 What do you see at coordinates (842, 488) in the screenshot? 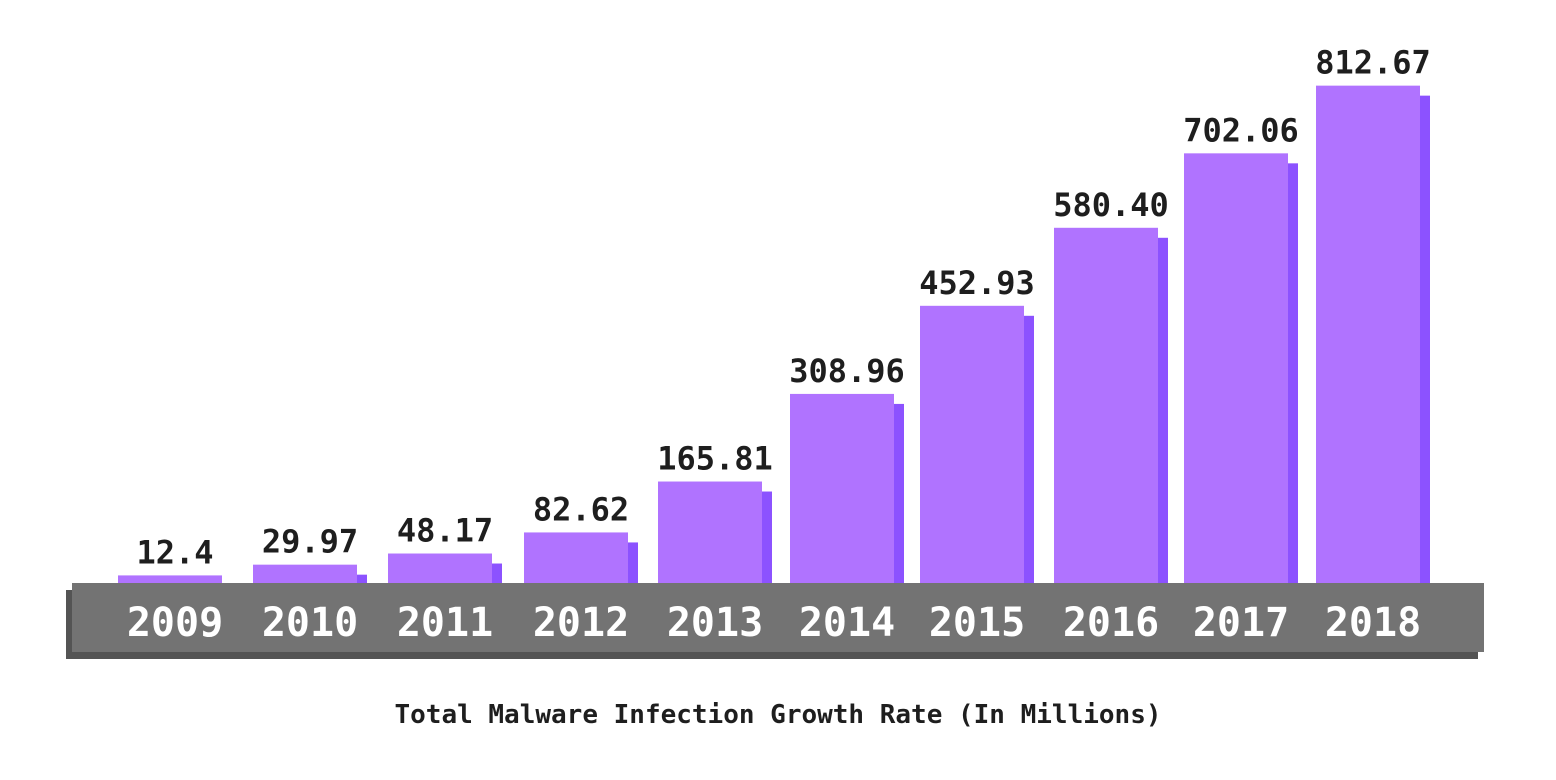
I see `bar-2014` at bounding box center [842, 488].